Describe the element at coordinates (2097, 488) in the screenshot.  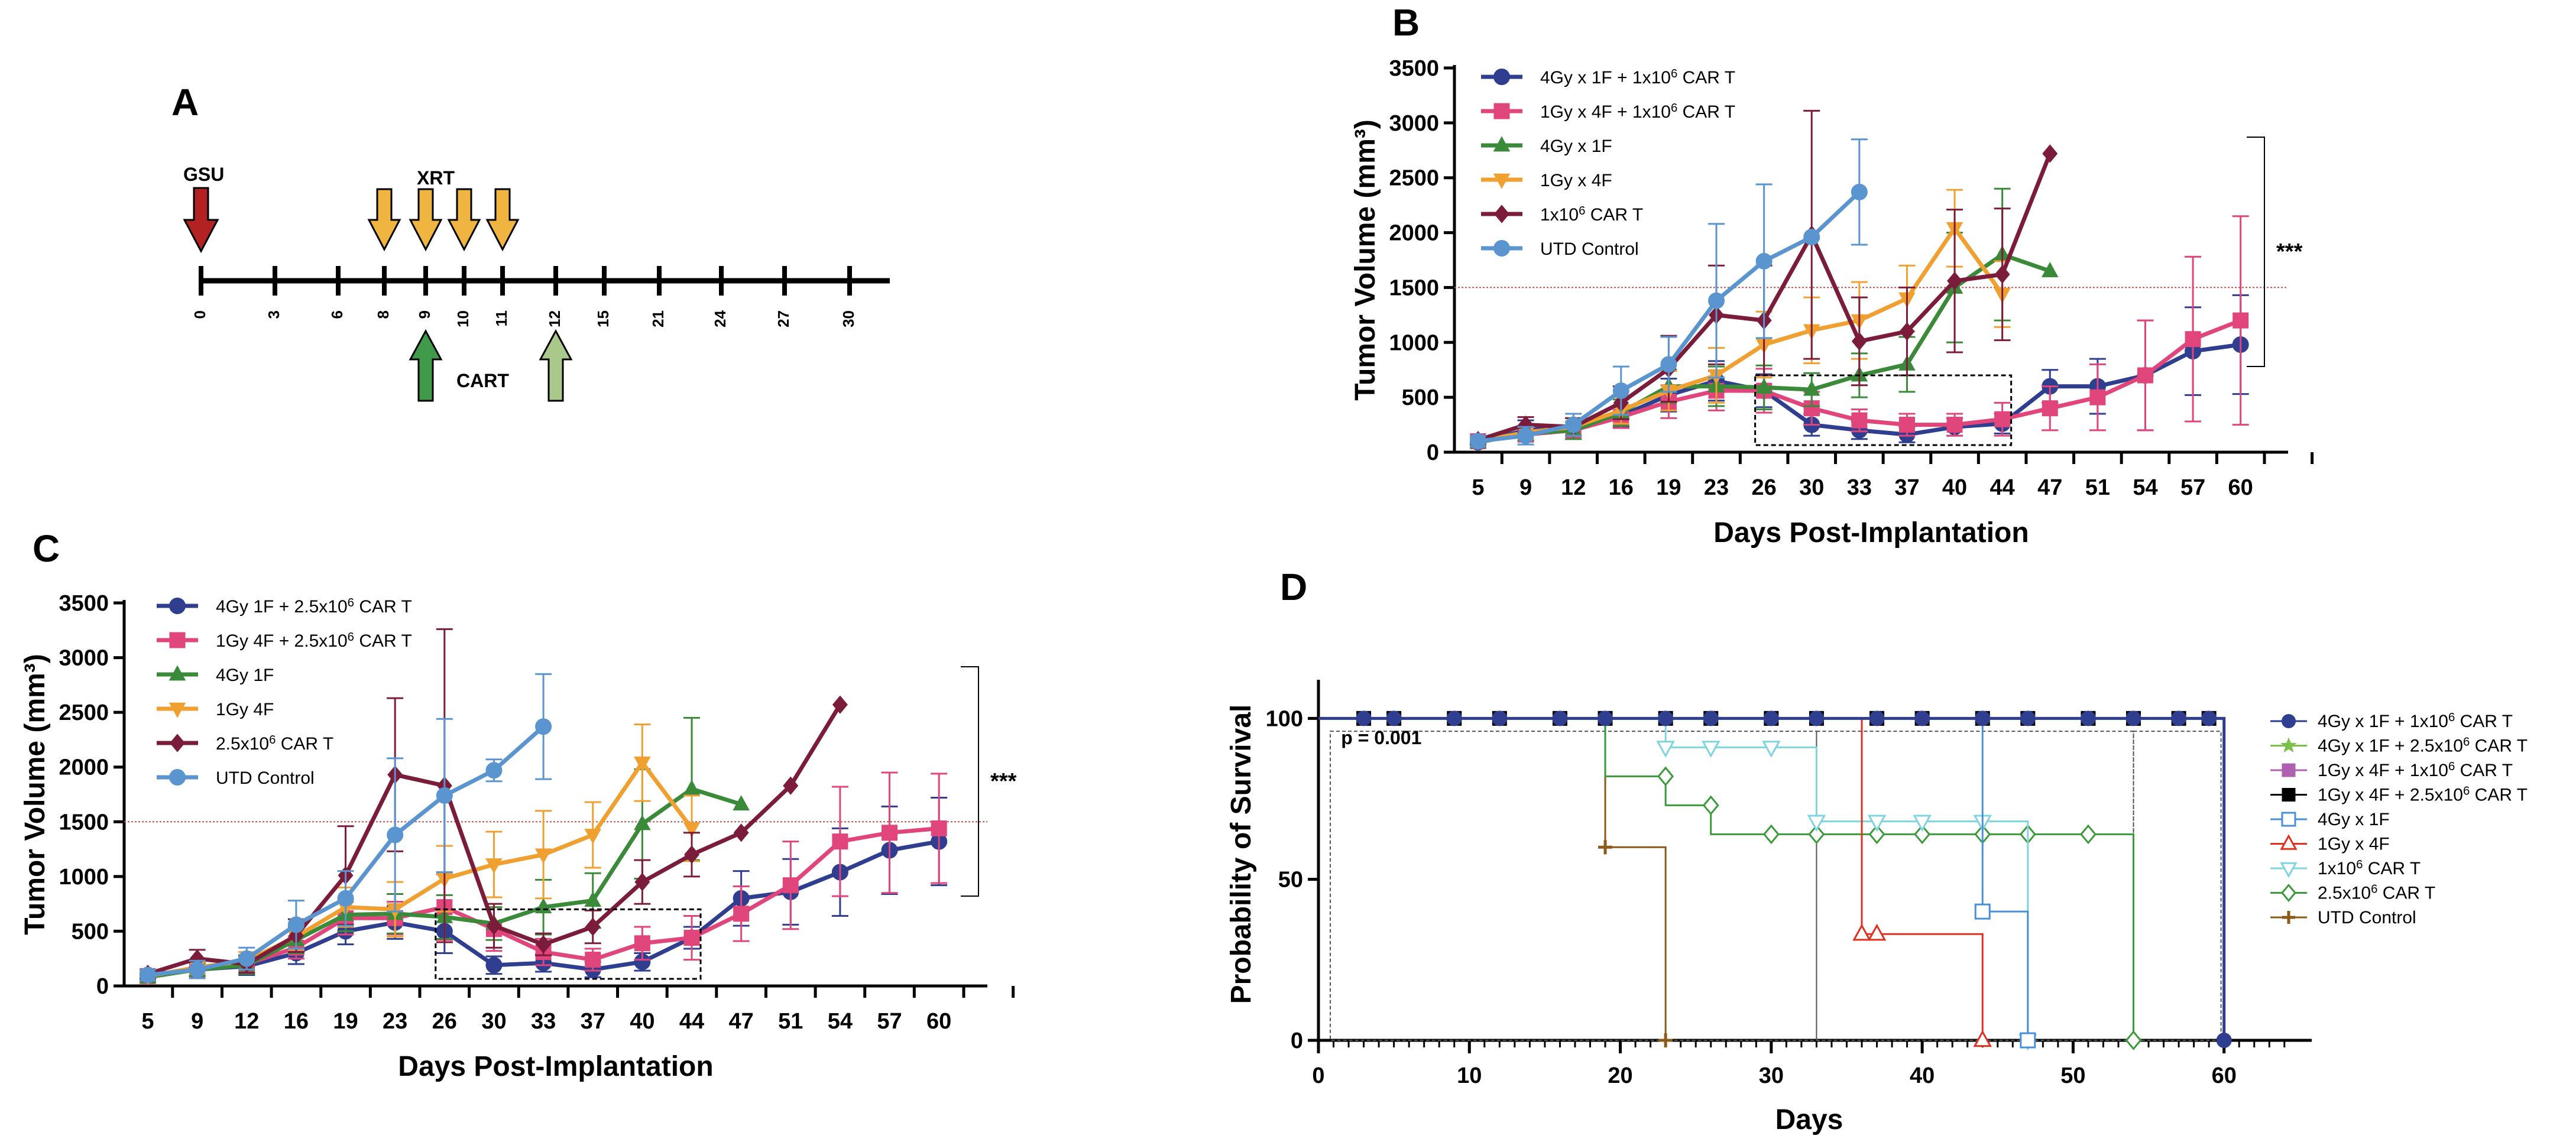
I see `x-tick-label: 51` at that location.